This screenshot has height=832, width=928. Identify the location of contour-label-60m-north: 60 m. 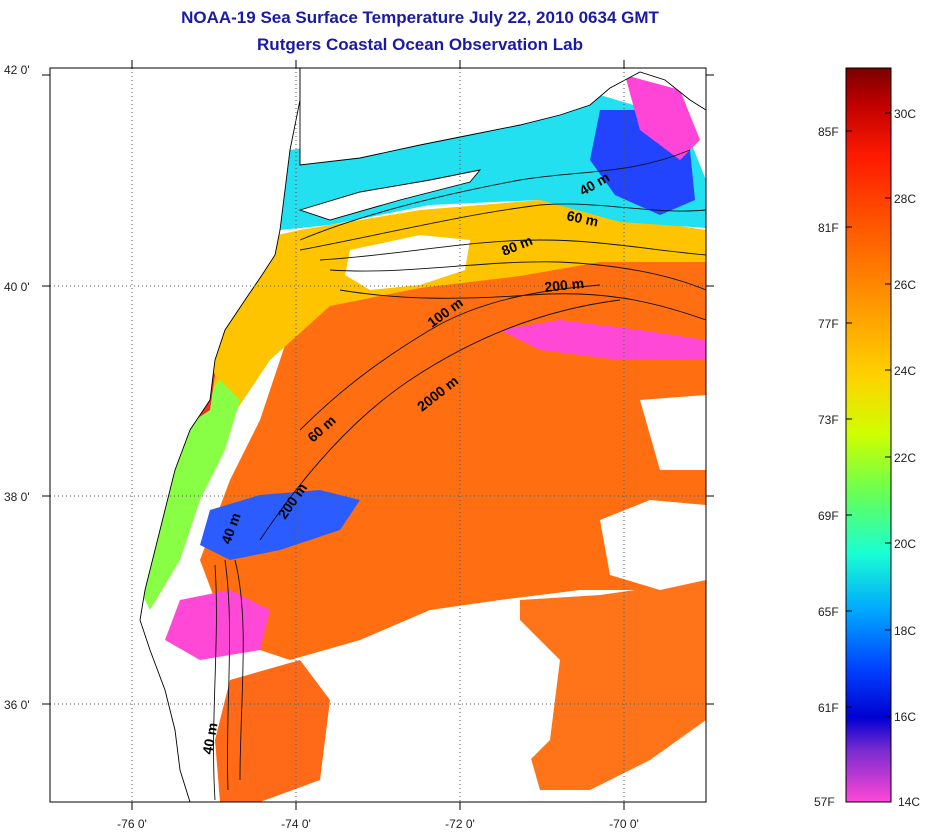
(582, 218).